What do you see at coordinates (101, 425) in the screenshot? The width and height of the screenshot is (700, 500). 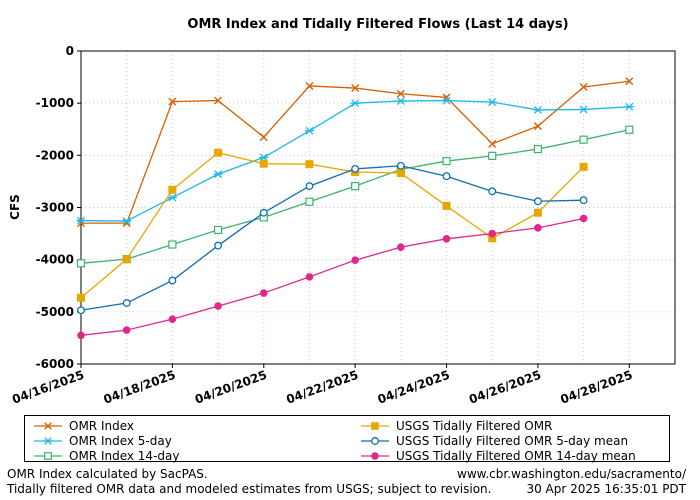 I see `legend-label: OMR Index` at bounding box center [101, 425].